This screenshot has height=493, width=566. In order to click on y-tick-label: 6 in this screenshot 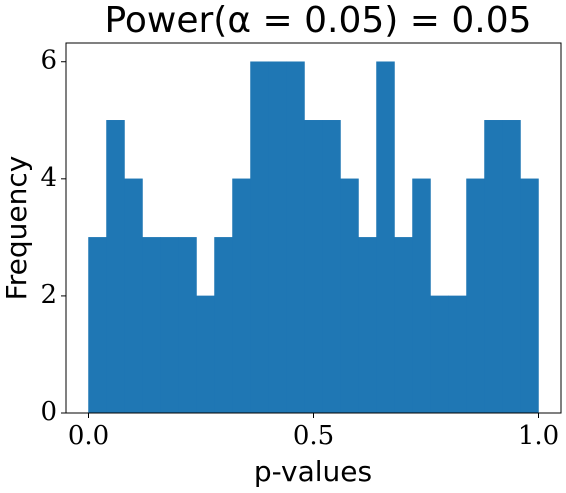, I will do `click(48, 61)`.